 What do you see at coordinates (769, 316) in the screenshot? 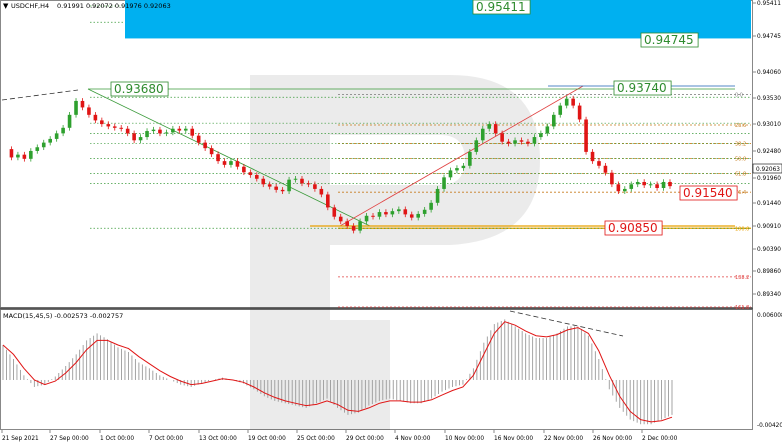
I see `macd-tick-label: 0.006008` at bounding box center [769, 316].